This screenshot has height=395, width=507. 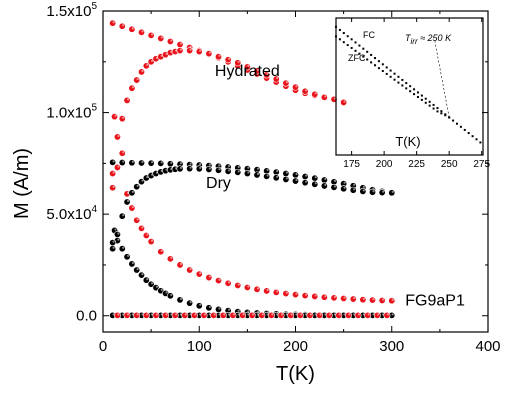 What do you see at coordinates (487, 346) in the screenshot?
I see `x-tick-label: 400` at bounding box center [487, 346].